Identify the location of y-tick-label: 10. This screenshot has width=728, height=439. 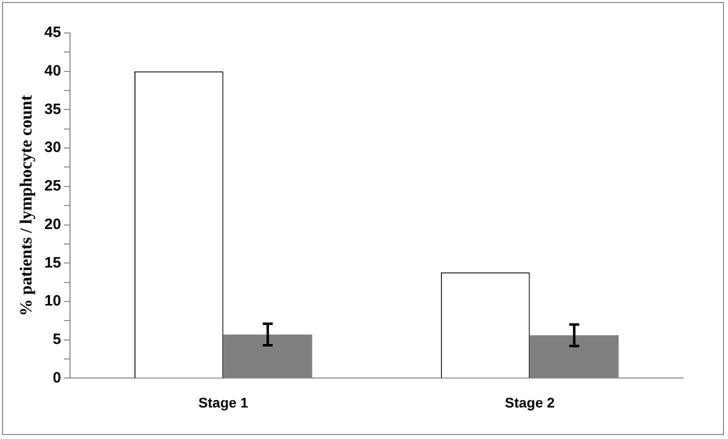
(53, 301).